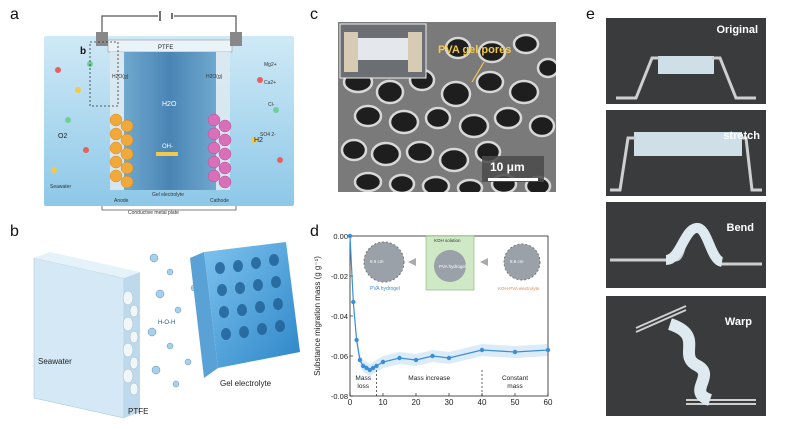 Image resolution: width=800 pixels, height=429 pixels. What do you see at coordinates (340, 236) in the screenshot?
I see `y-tick-label: 0.00` at bounding box center [340, 236].